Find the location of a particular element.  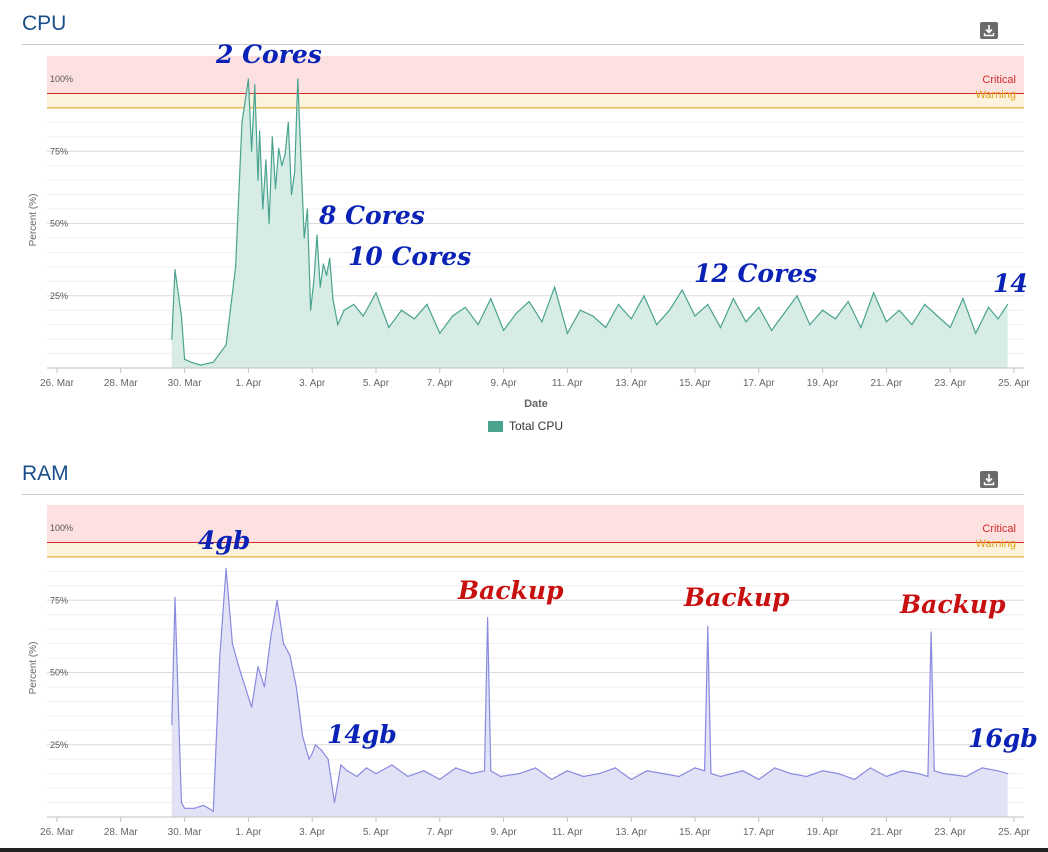

cpu-critical-band is located at coordinates (535, 74).